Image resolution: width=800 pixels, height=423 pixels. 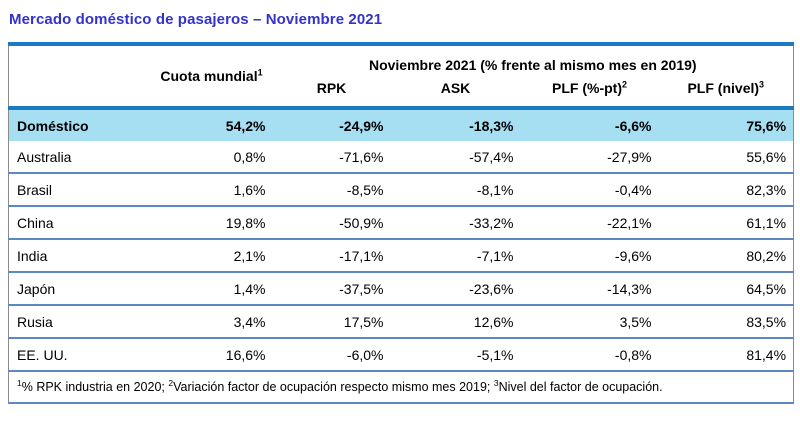 I want to click on cell-plf-nivel: 82,3%, so click(x=726, y=189).